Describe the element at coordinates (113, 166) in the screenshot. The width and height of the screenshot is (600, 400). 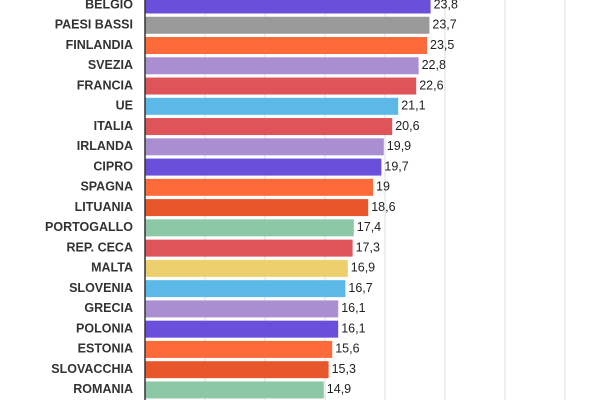
I see `y-tick-label: CIPRO` at that location.